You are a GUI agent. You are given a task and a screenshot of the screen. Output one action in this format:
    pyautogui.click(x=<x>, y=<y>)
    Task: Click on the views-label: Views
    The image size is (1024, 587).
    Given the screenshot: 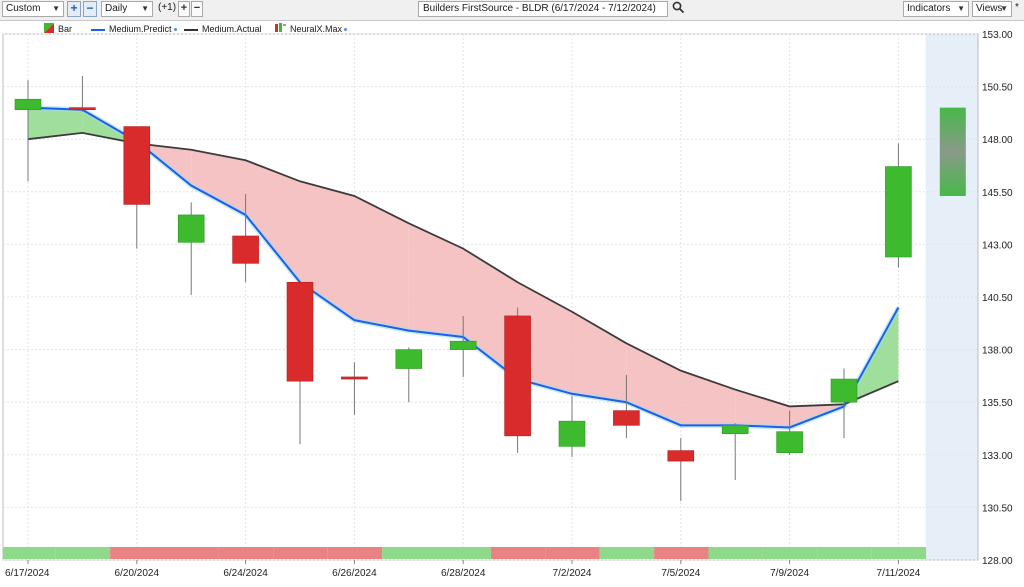 What is the action you would take?
    pyautogui.click(x=989, y=8)
    